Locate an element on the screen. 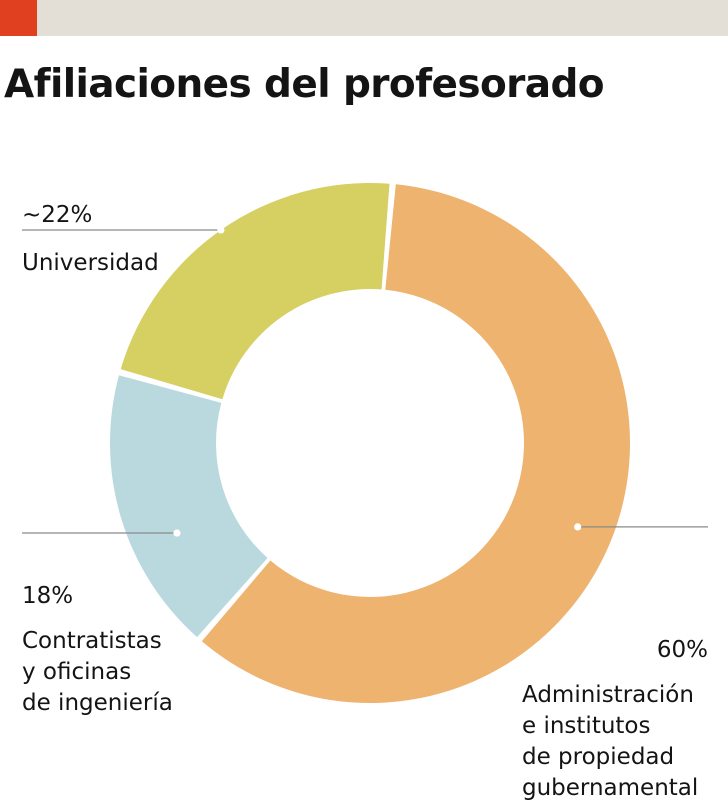  slice-value-label: 18% is located at coordinates (47, 596).